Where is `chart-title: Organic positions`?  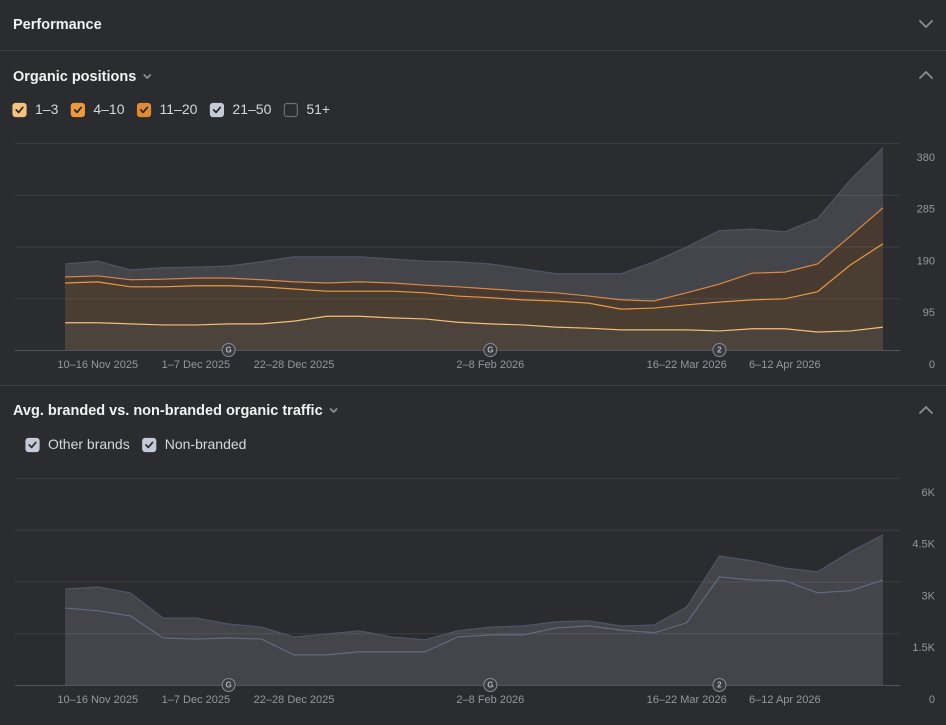 chart-title: Organic positions is located at coordinates (74, 77).